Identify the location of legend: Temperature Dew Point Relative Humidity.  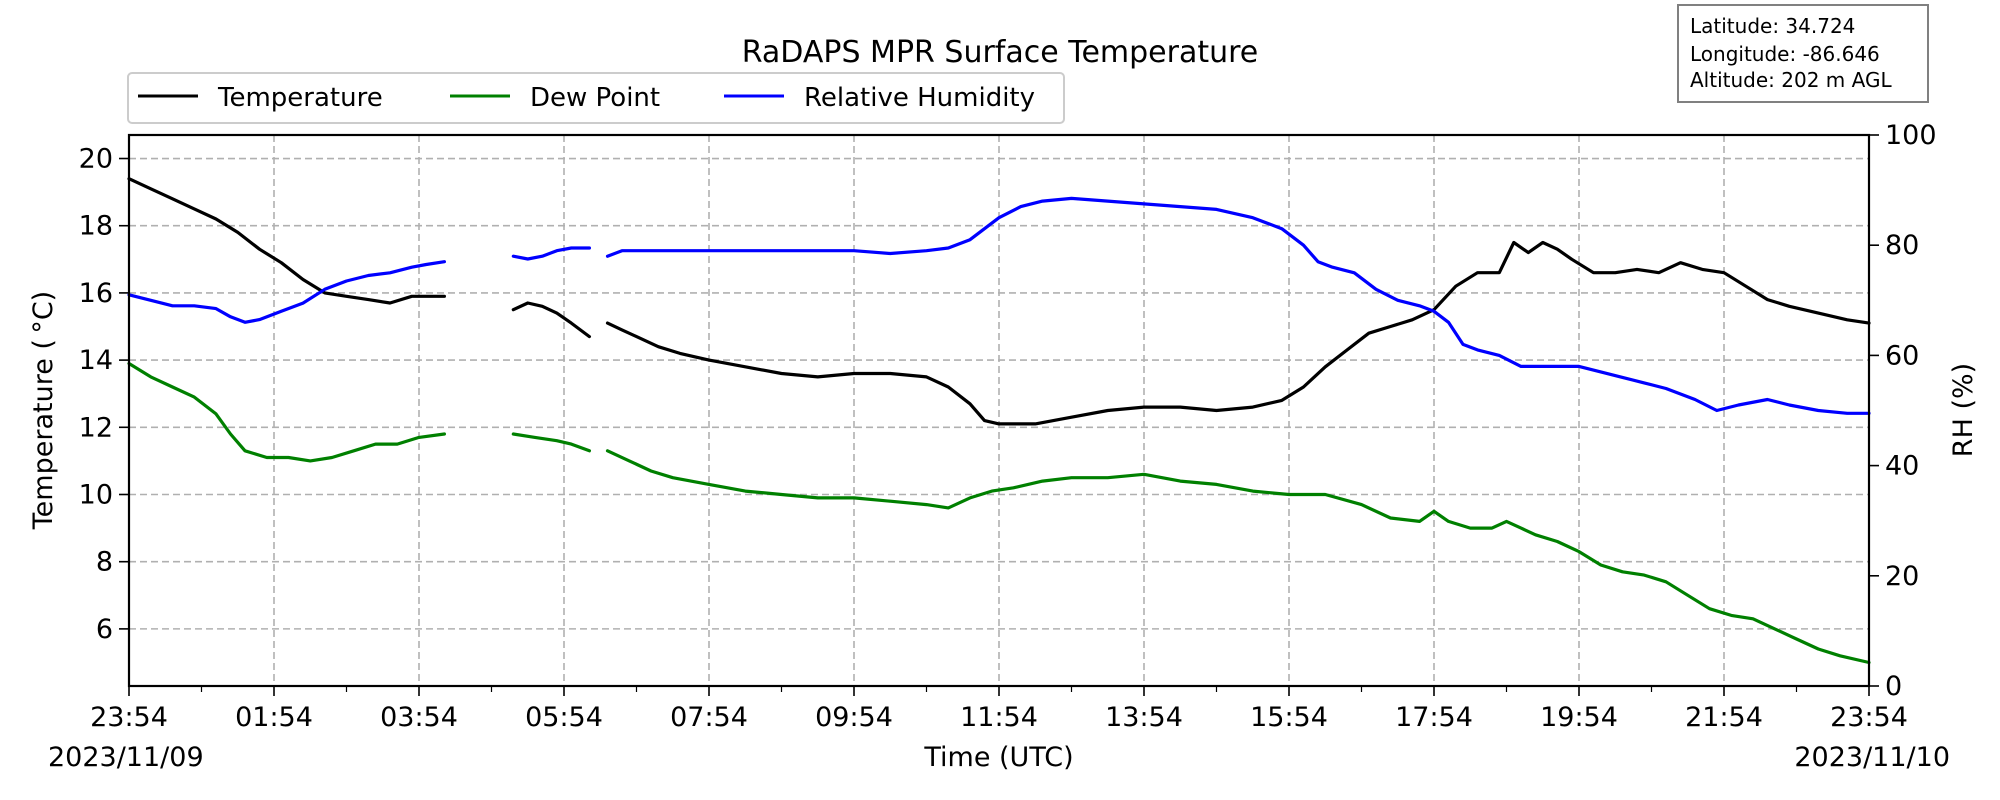
(596, 98).